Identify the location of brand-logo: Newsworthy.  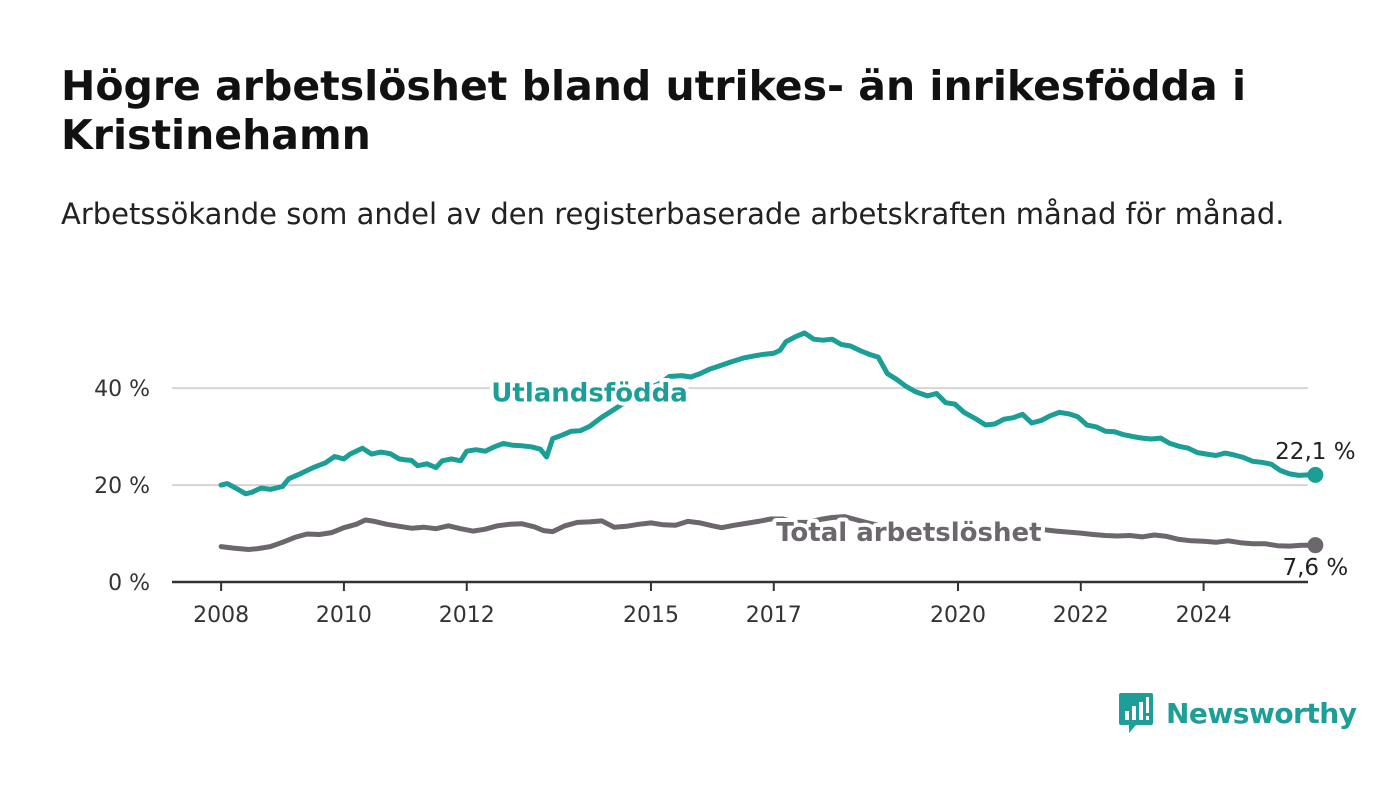
(1237, 713).